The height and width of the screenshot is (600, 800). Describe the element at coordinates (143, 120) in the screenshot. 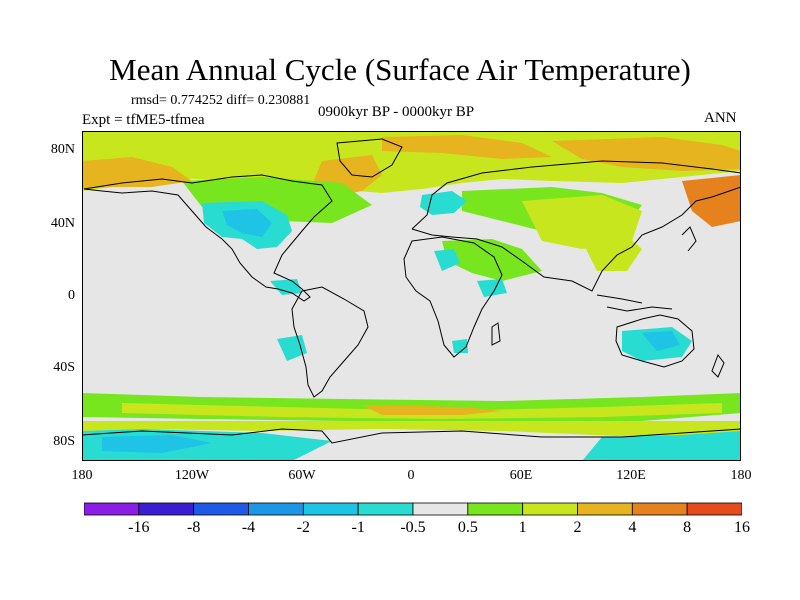

I see `experiment-label: Expt = tfME5-tfmea` at that location.